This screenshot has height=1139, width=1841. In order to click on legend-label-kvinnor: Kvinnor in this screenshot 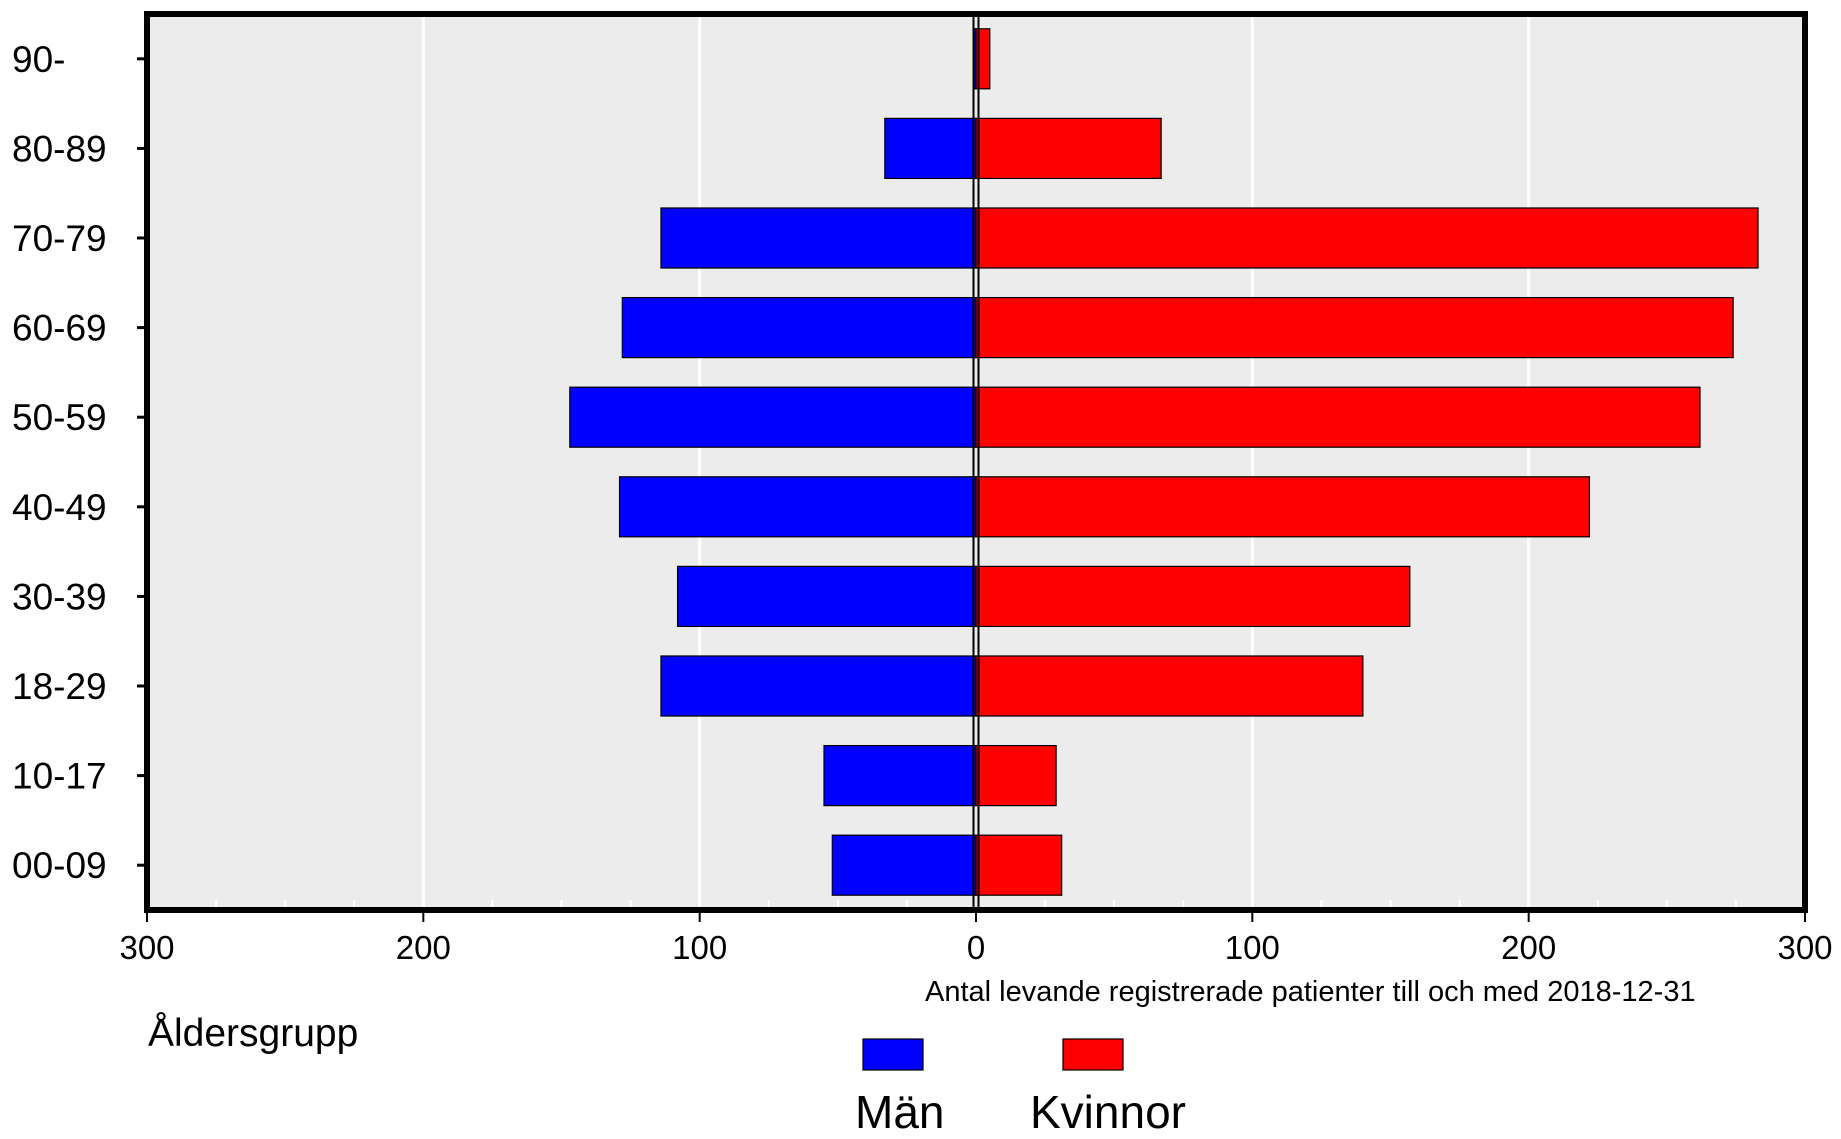, I will do `click(1108, 1112)`.